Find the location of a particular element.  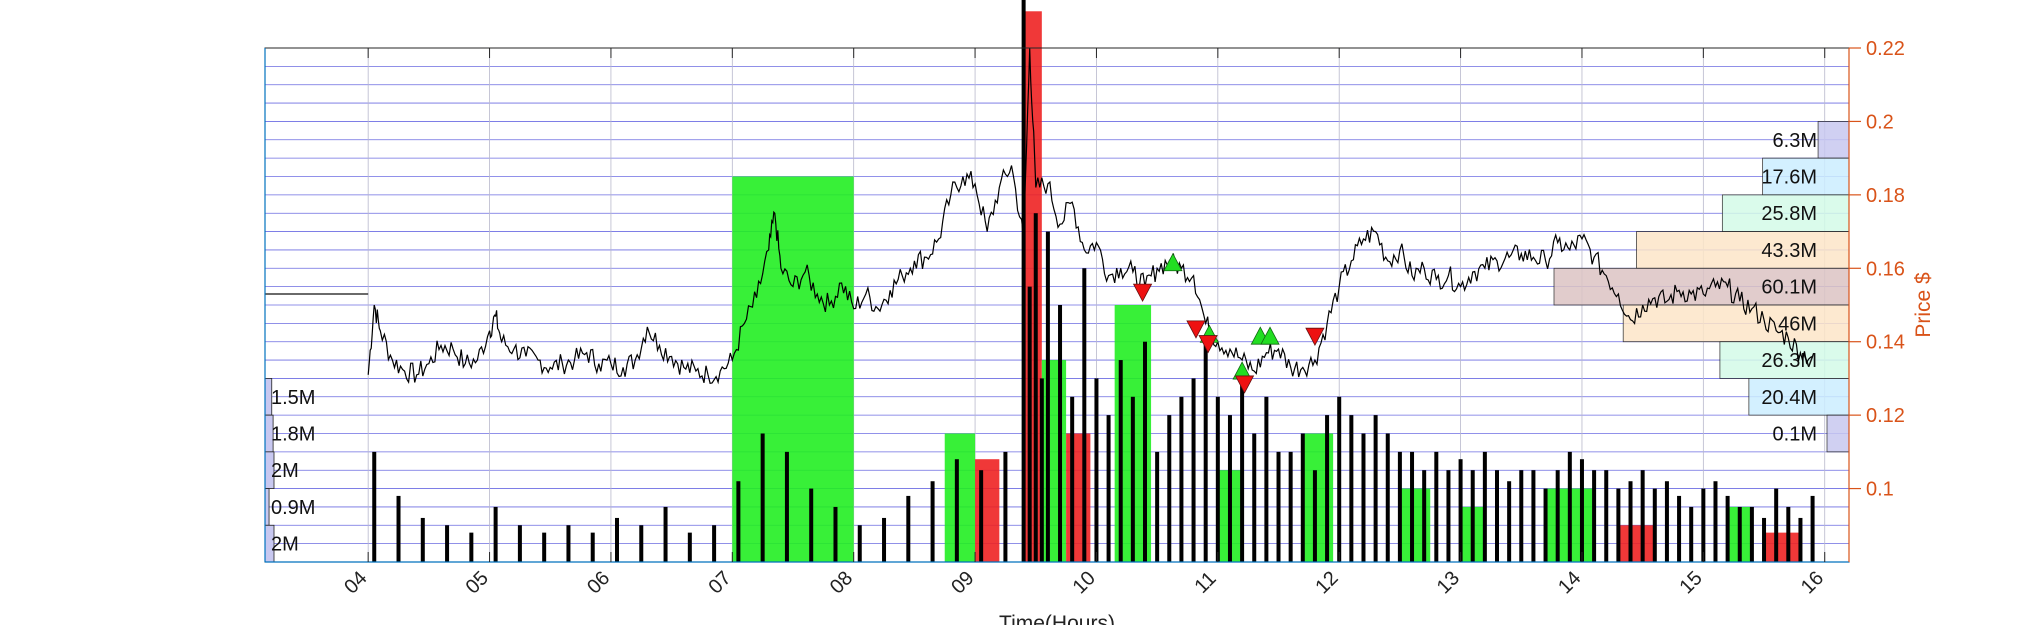

x-tick-label: 16 is located at coordinates (1812, 582).